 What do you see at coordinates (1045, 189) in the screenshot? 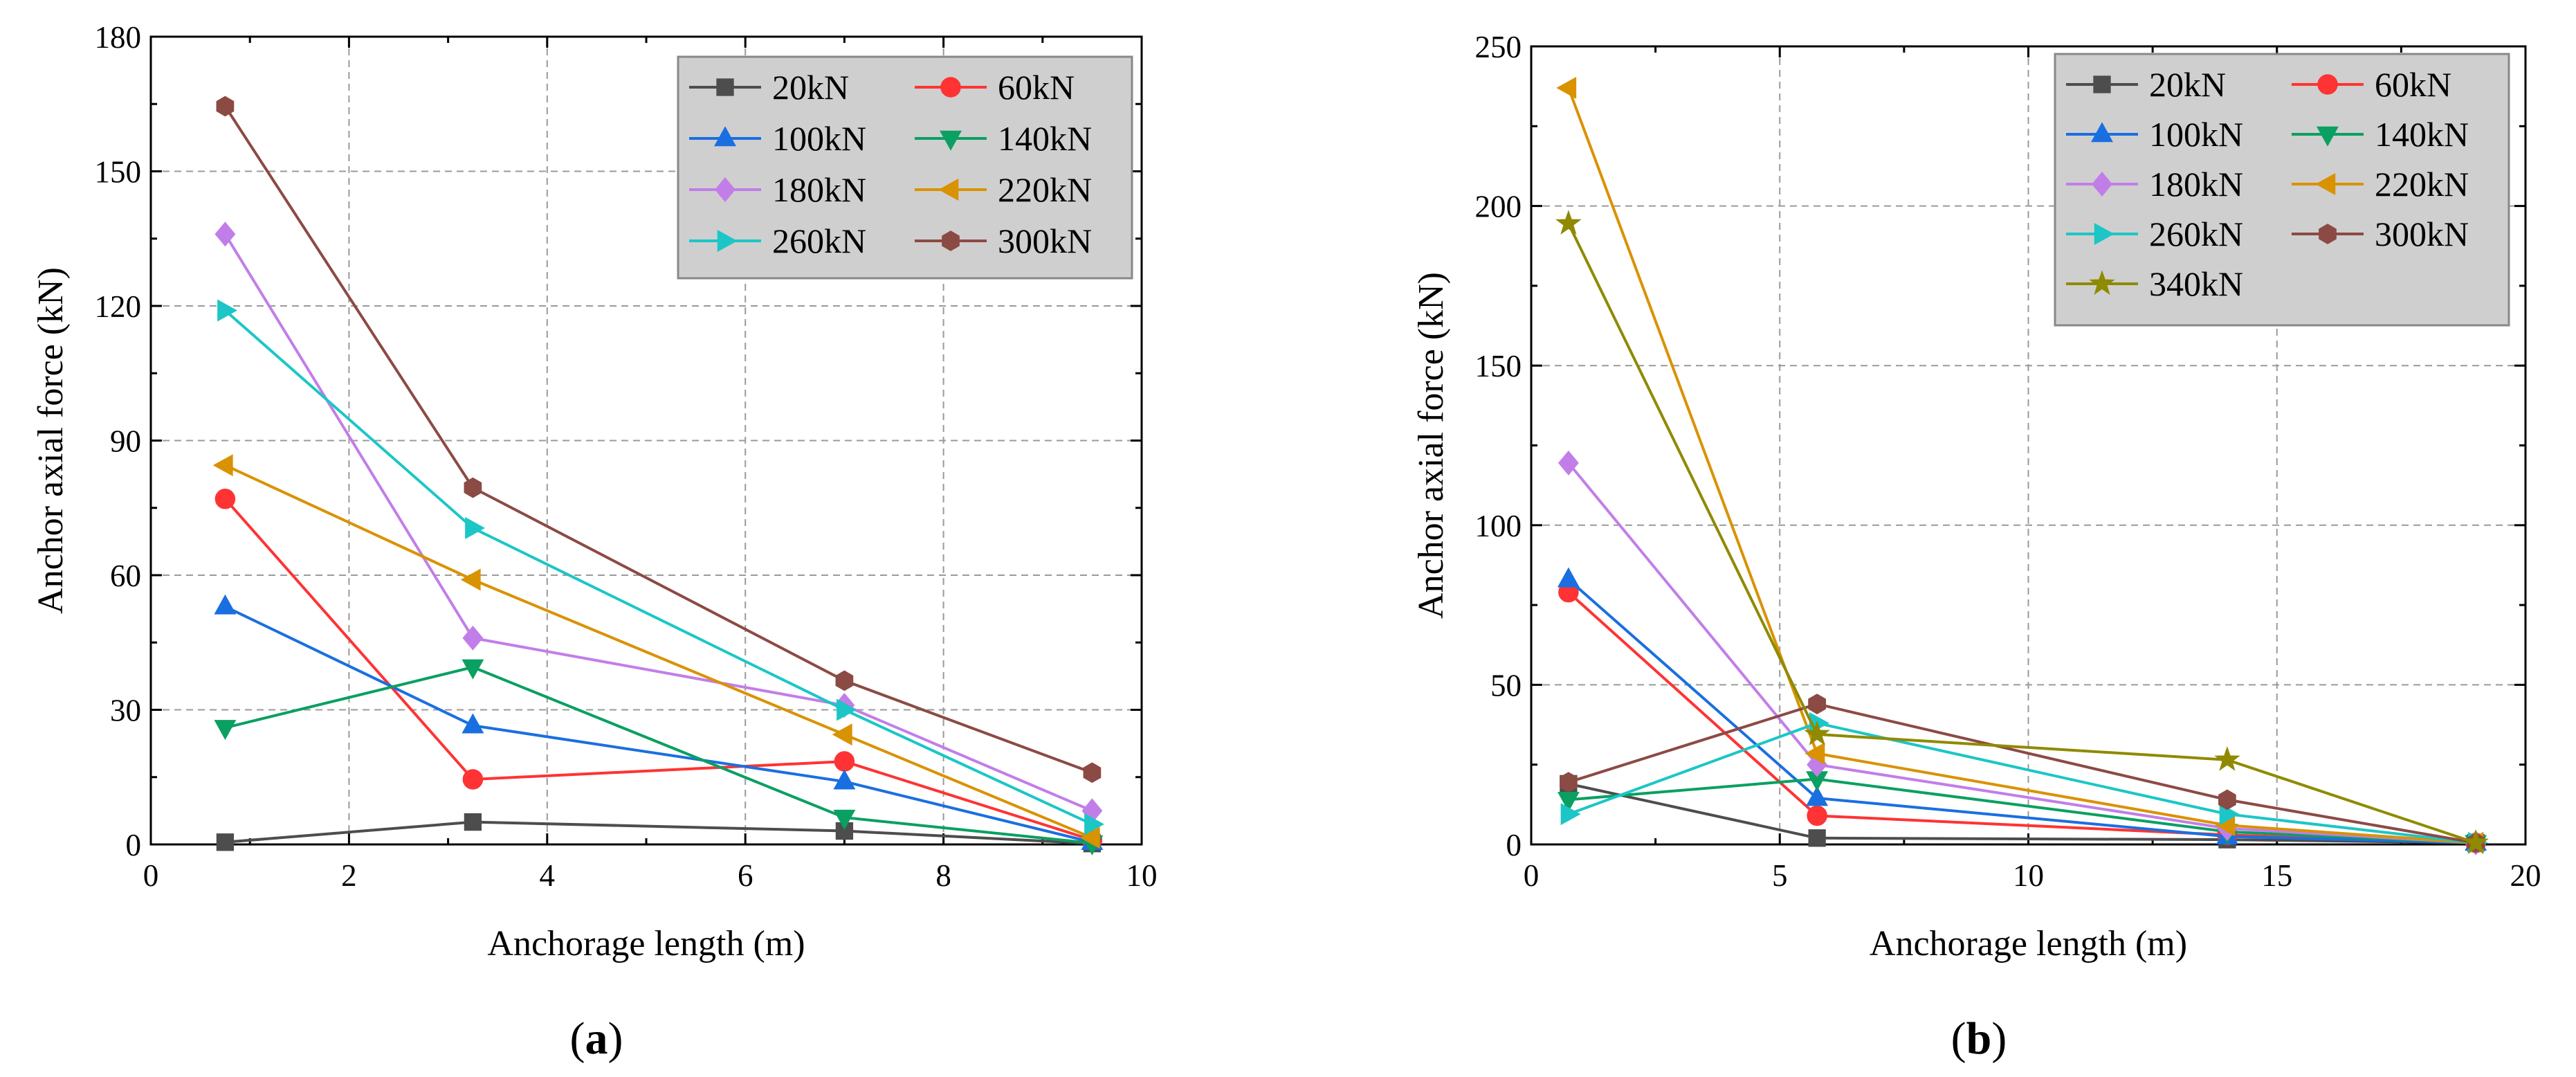
I see `legend-label: 220kN` at bounding box center [1045, 189].